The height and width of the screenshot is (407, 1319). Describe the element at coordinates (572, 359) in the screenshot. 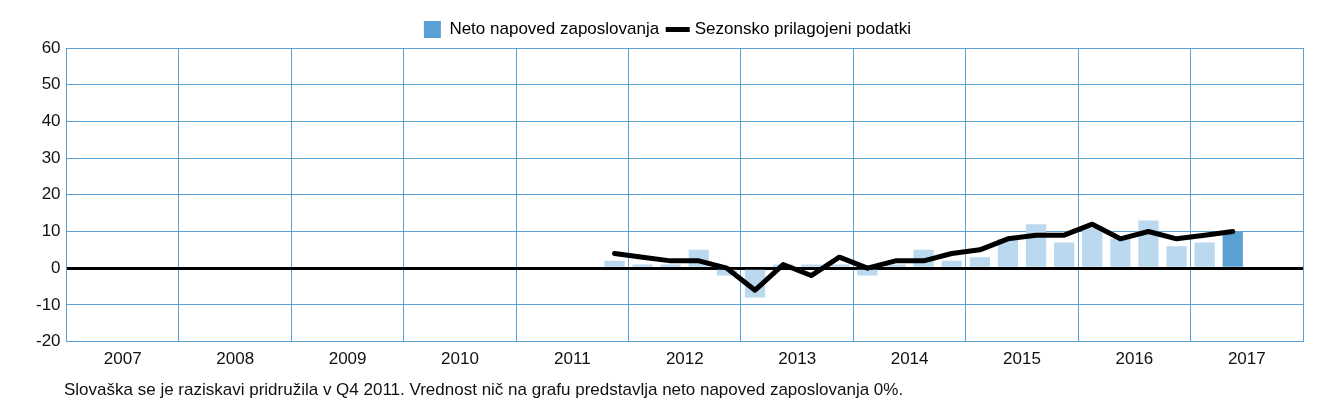

I see `x-tick-label: 2011` at that location.